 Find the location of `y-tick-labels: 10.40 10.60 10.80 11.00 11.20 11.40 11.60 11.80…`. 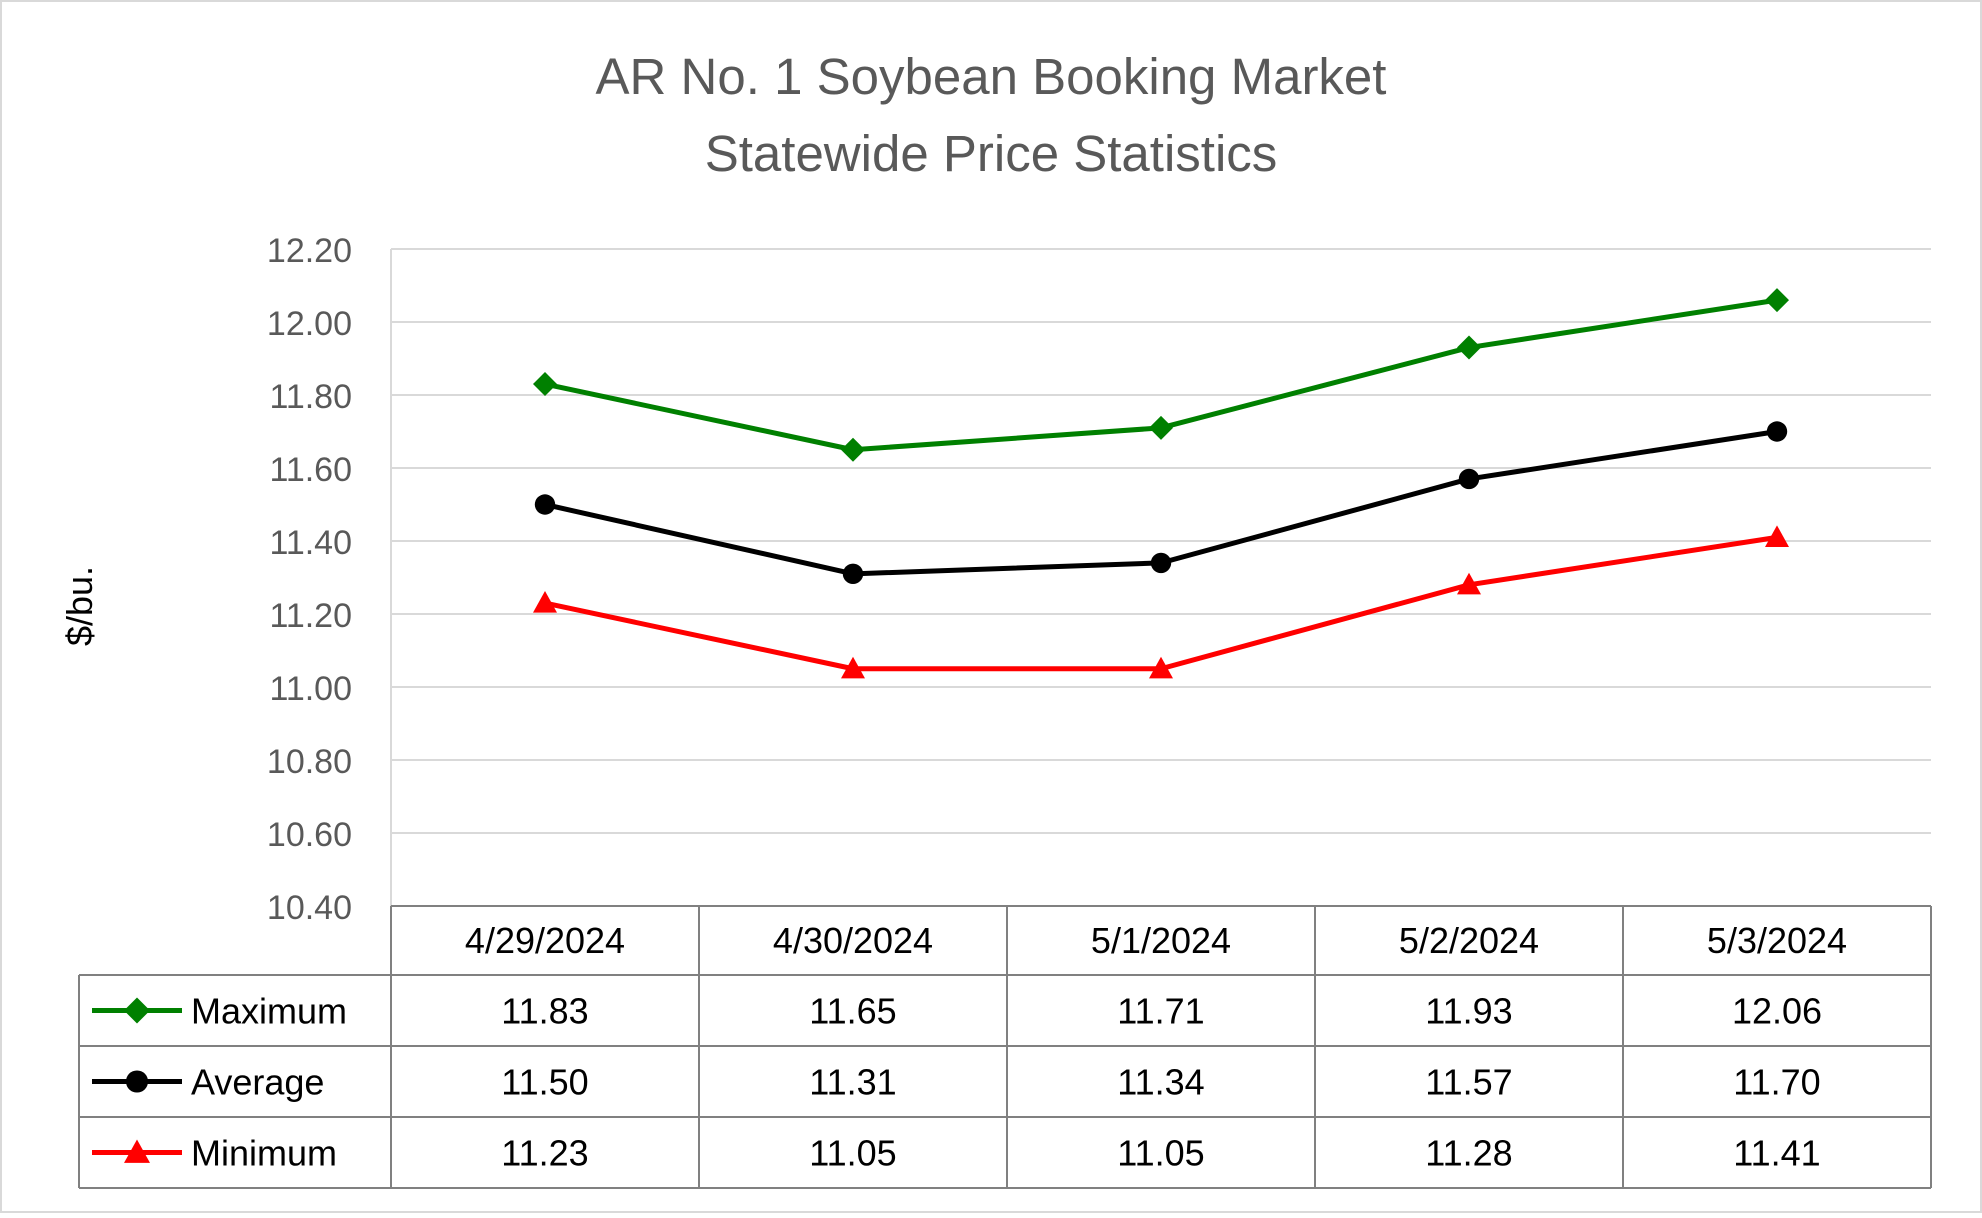

y-tick-labels: 10.40 10.60 10.80 11.00 11.20 11.40 11.60 11.80… is located at coordinates (309, 579).